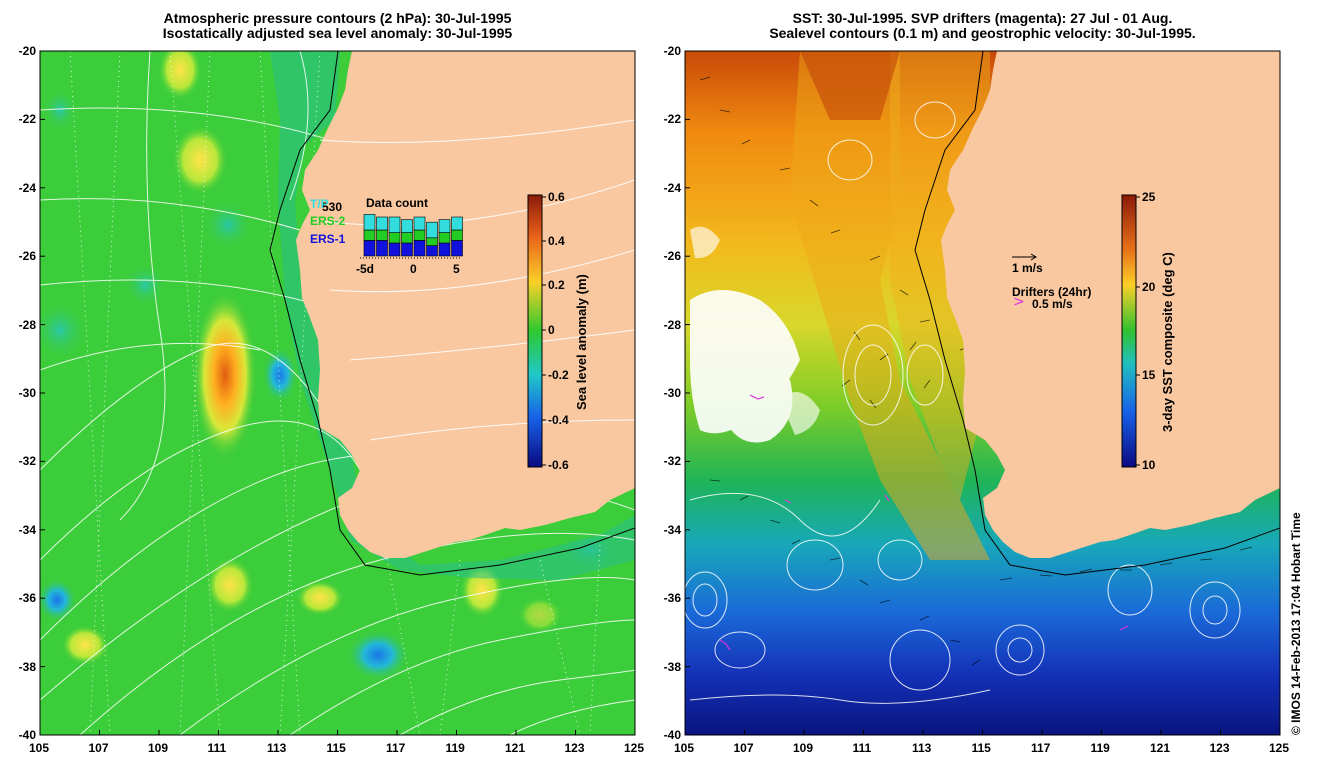 This screenshot has width=1320, height=780. Describe the element at coordinates (672, 461) in the screenshot. I see `right-y-tick-label: -32` at that location.